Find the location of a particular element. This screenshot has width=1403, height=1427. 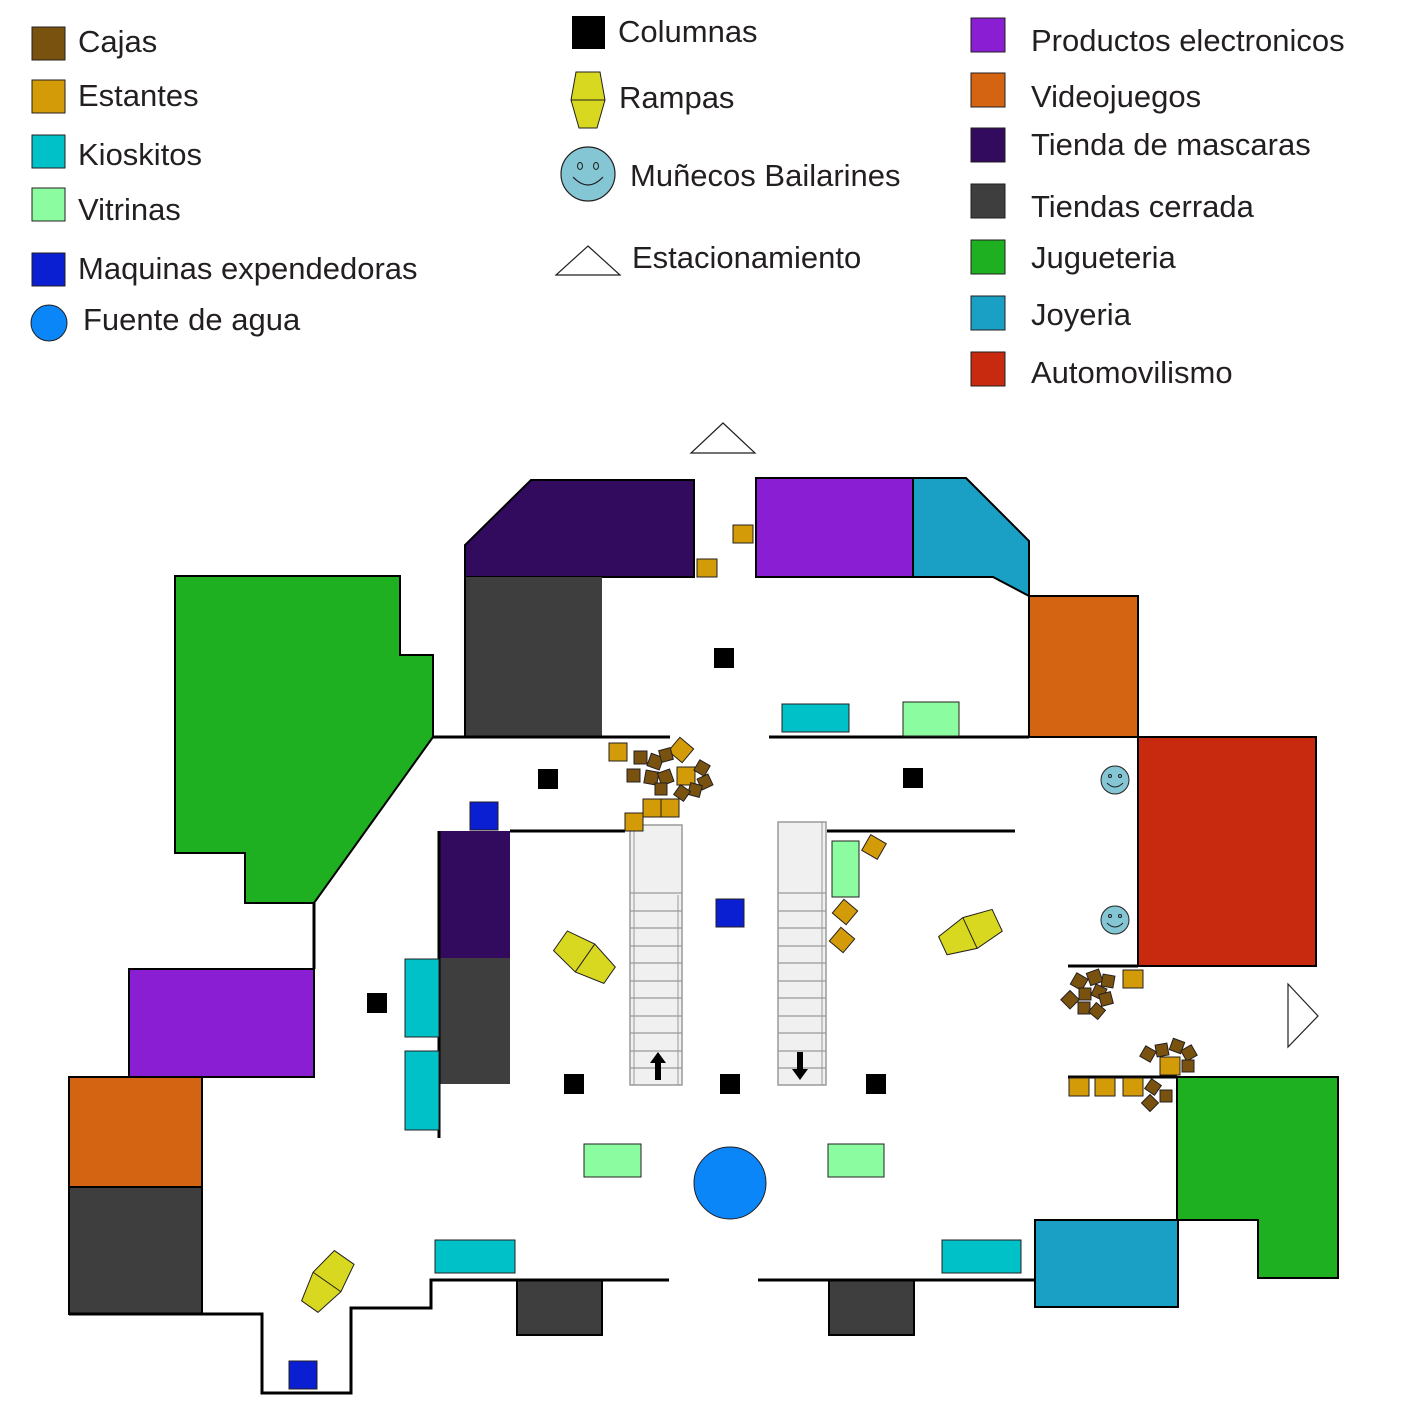

legend-item-rampas: Rampas is located at coordinates (652, 100).